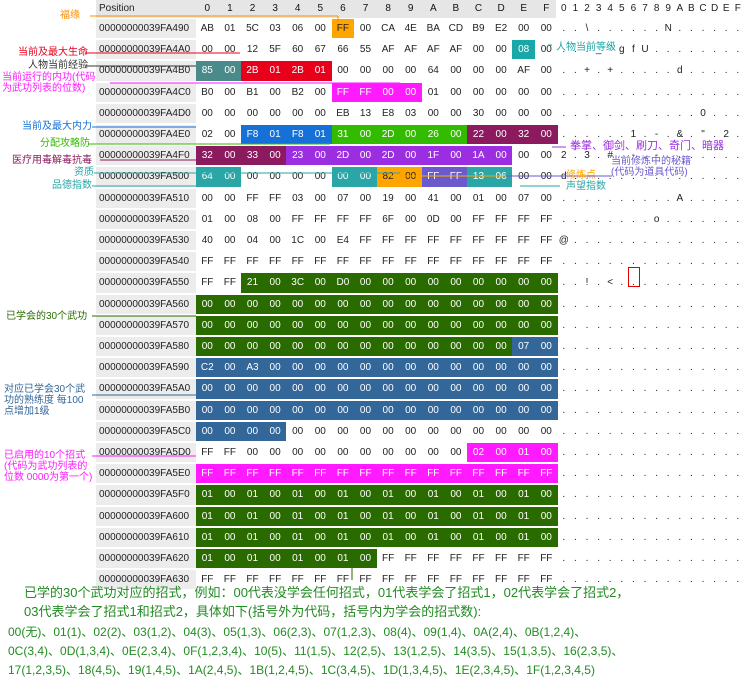  I want to click on hex-byte-cell: 32, so click(207, 156).